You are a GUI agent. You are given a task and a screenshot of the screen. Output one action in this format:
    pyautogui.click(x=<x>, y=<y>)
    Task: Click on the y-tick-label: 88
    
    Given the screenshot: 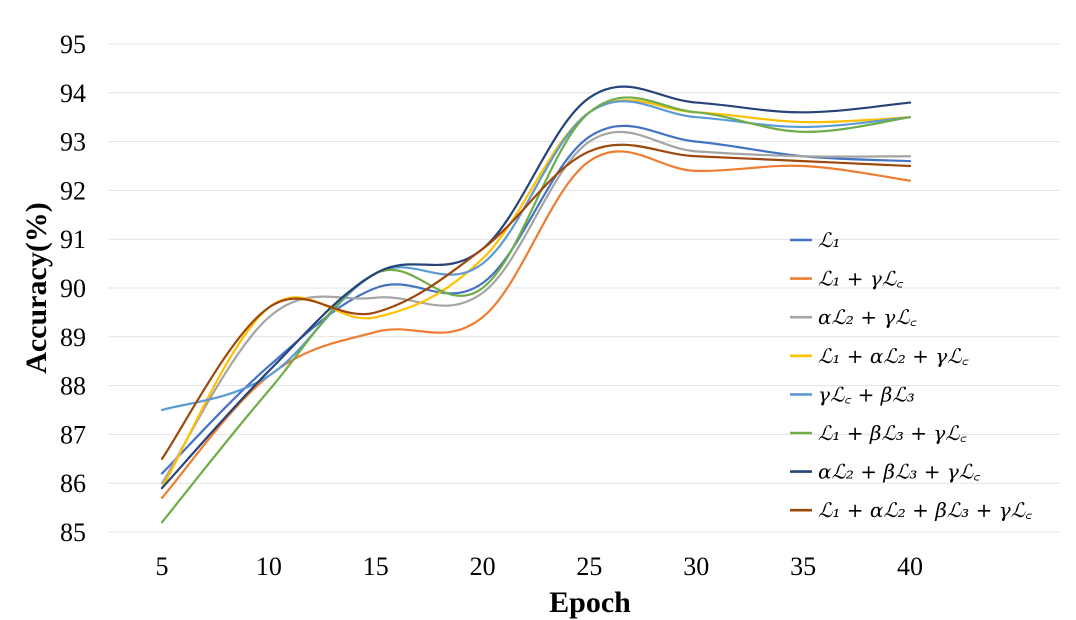 What is the action you would take?
    pyautogui.click(x=73, y=386)
    